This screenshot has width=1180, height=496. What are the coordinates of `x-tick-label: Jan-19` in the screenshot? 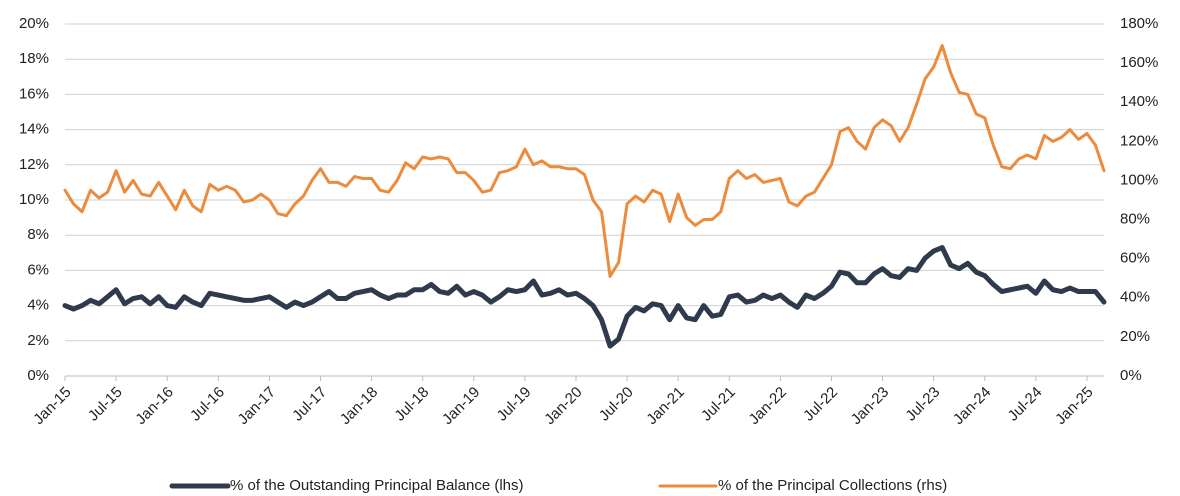 It's located at (461, 406).